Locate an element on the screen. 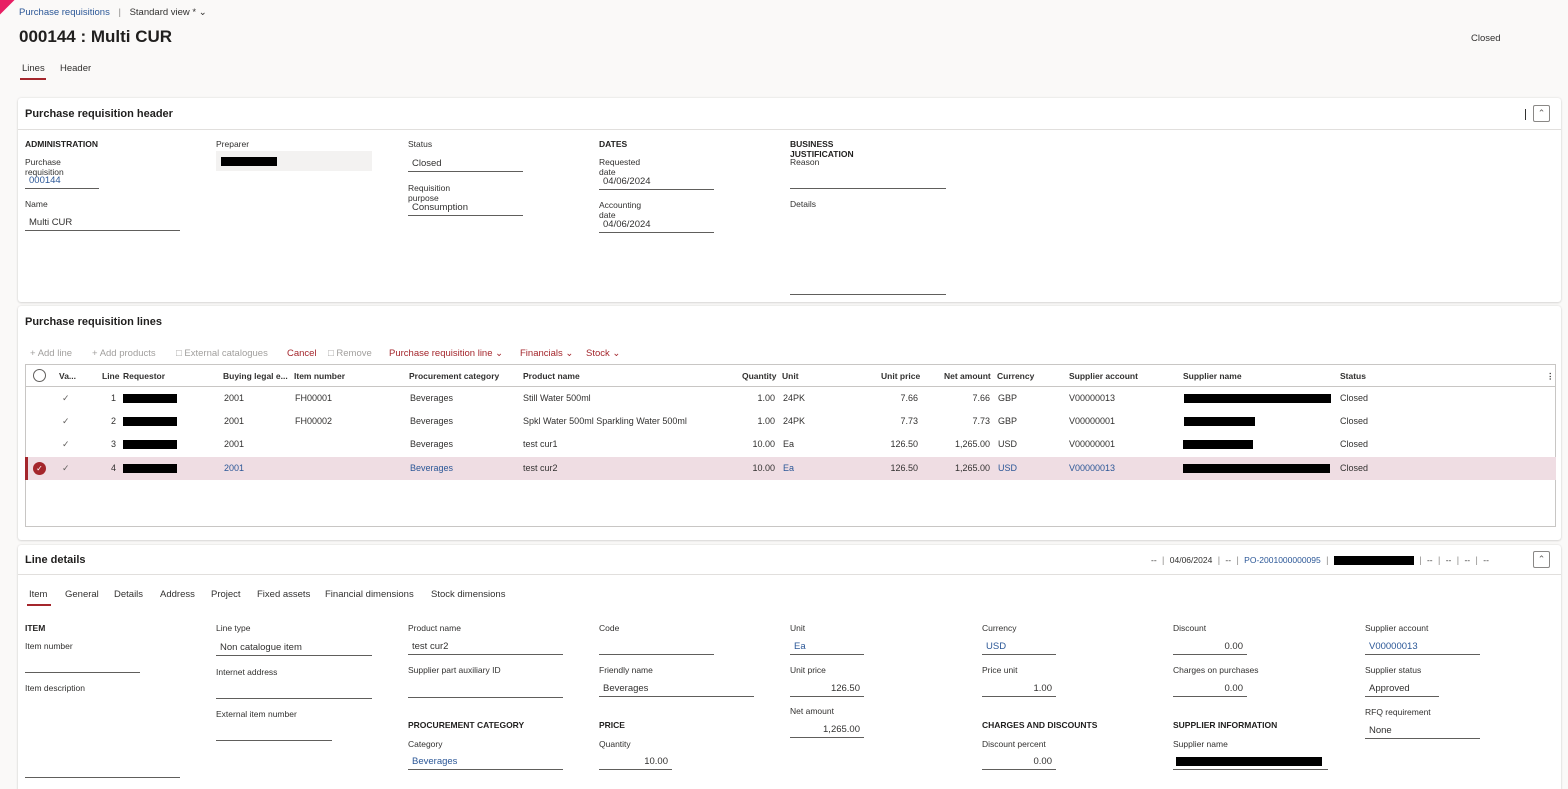 The height and width of the screenshot is (789, 1568). tab-project: Project is located at coordinates (226, 594).